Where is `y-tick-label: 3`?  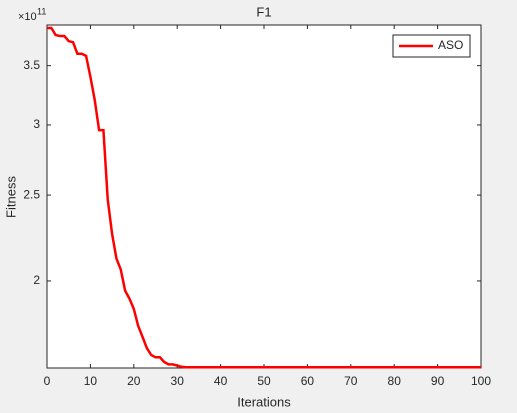 y-tick-label: 3 is located at coordinates (36, 124).